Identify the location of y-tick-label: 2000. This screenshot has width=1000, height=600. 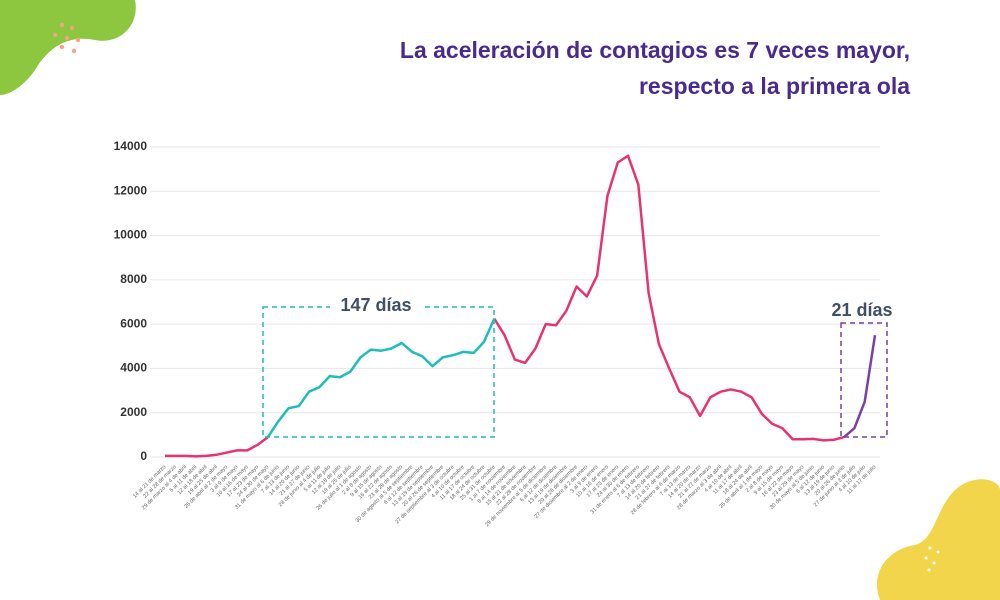
(133, 412).